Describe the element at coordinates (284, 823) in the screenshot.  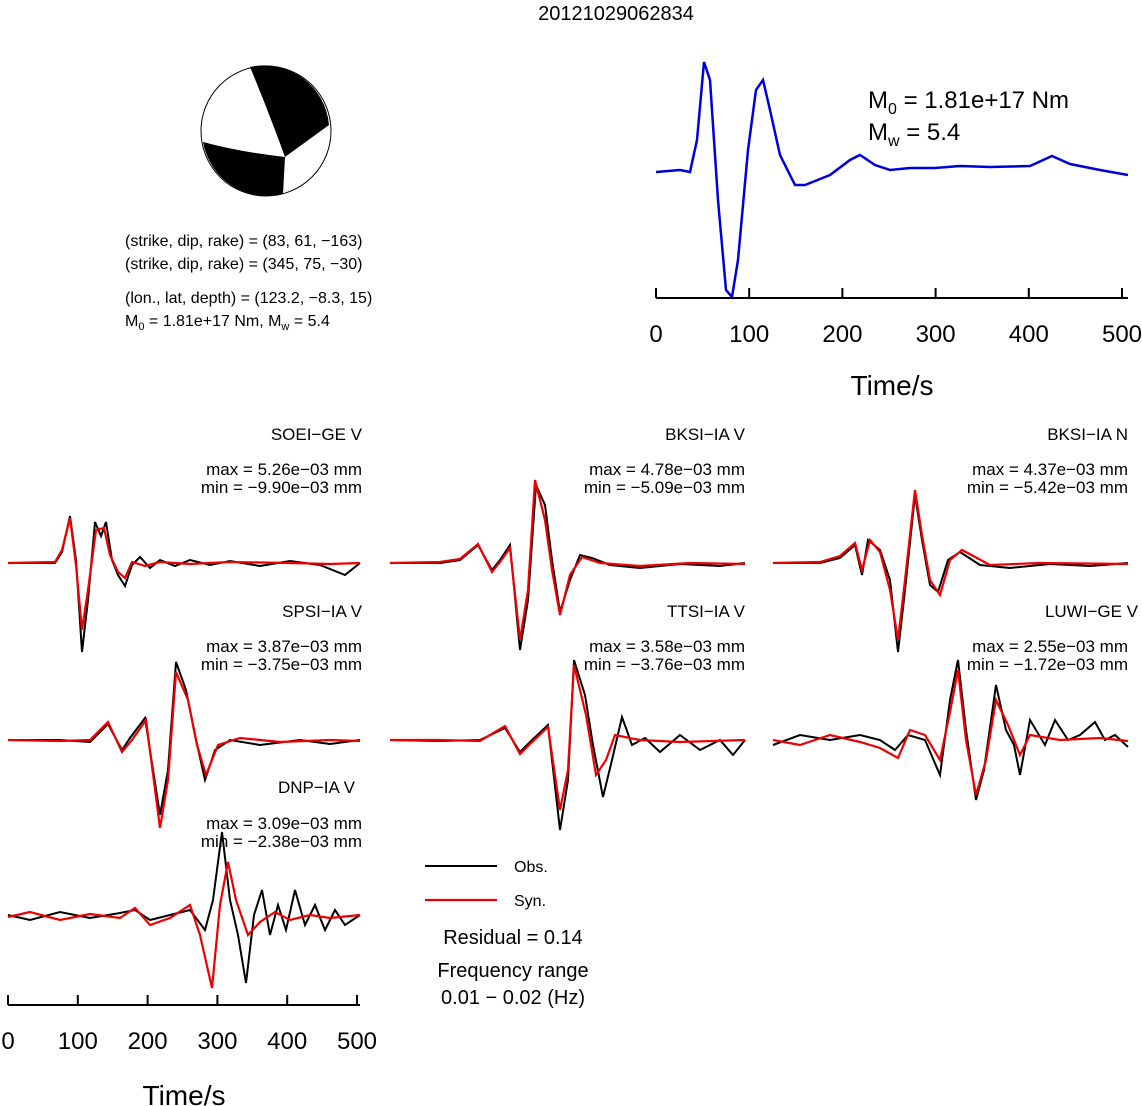
I see `max: max = 3.09e−03 mm` at that location.